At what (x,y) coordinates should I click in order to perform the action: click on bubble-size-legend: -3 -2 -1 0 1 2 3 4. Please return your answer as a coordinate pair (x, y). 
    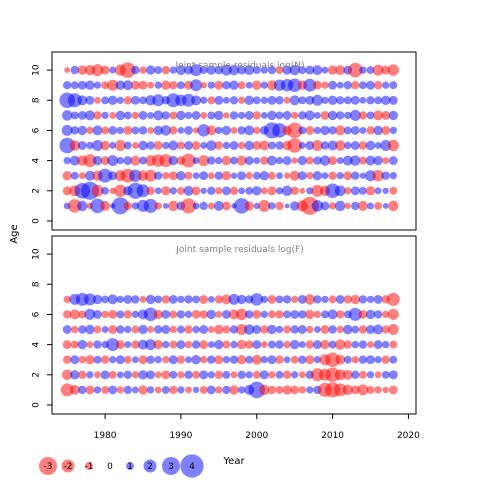
    Looking at the image, I should click on (121, 466).